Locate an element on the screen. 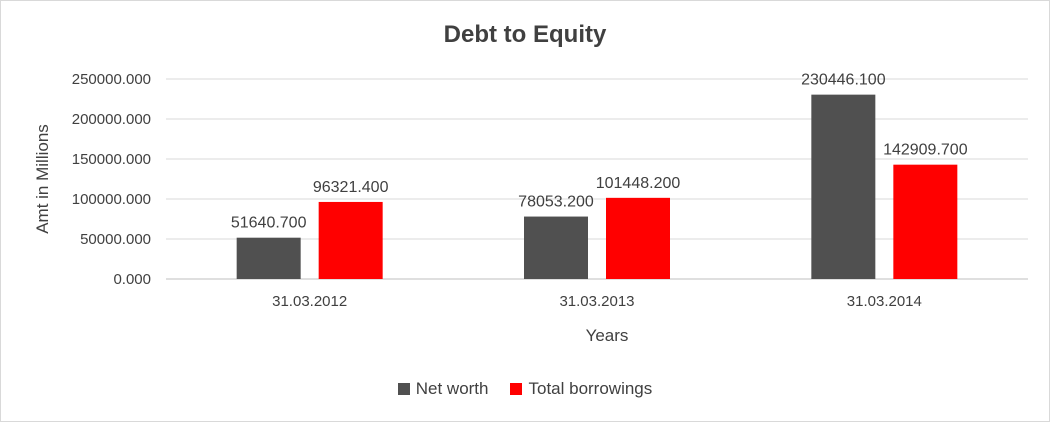  y-tick-label: 150000.000 is located at coordinates (111, 159).